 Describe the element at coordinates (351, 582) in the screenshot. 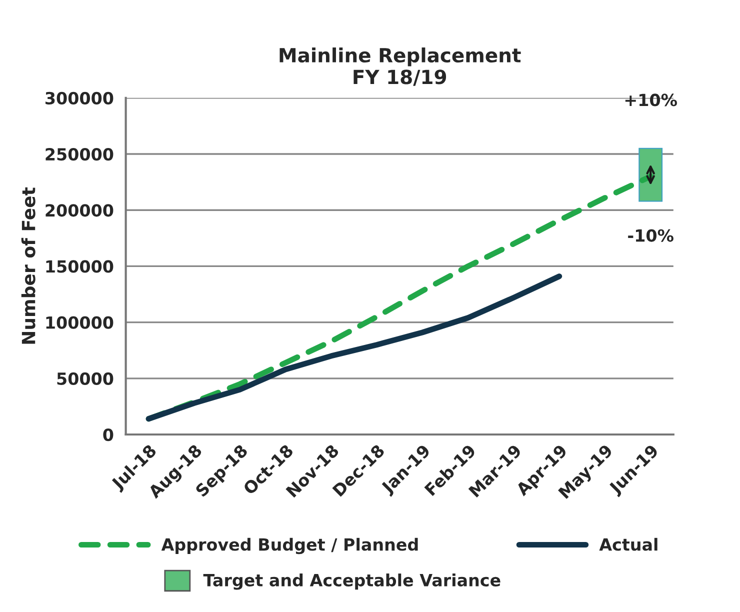

I see `legend-label: Target and Acceptable Variance` at that location.